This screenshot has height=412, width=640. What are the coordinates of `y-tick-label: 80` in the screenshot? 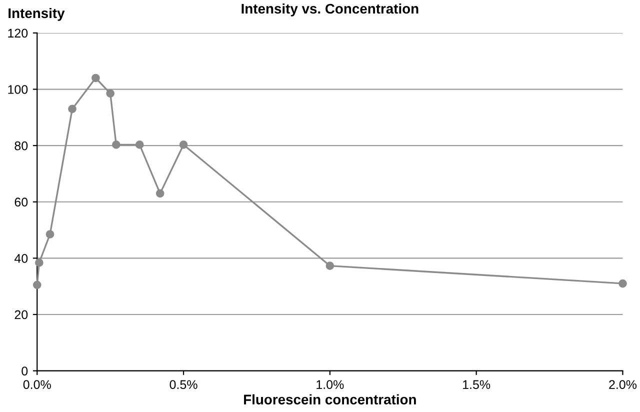 It's located at (21, 145).